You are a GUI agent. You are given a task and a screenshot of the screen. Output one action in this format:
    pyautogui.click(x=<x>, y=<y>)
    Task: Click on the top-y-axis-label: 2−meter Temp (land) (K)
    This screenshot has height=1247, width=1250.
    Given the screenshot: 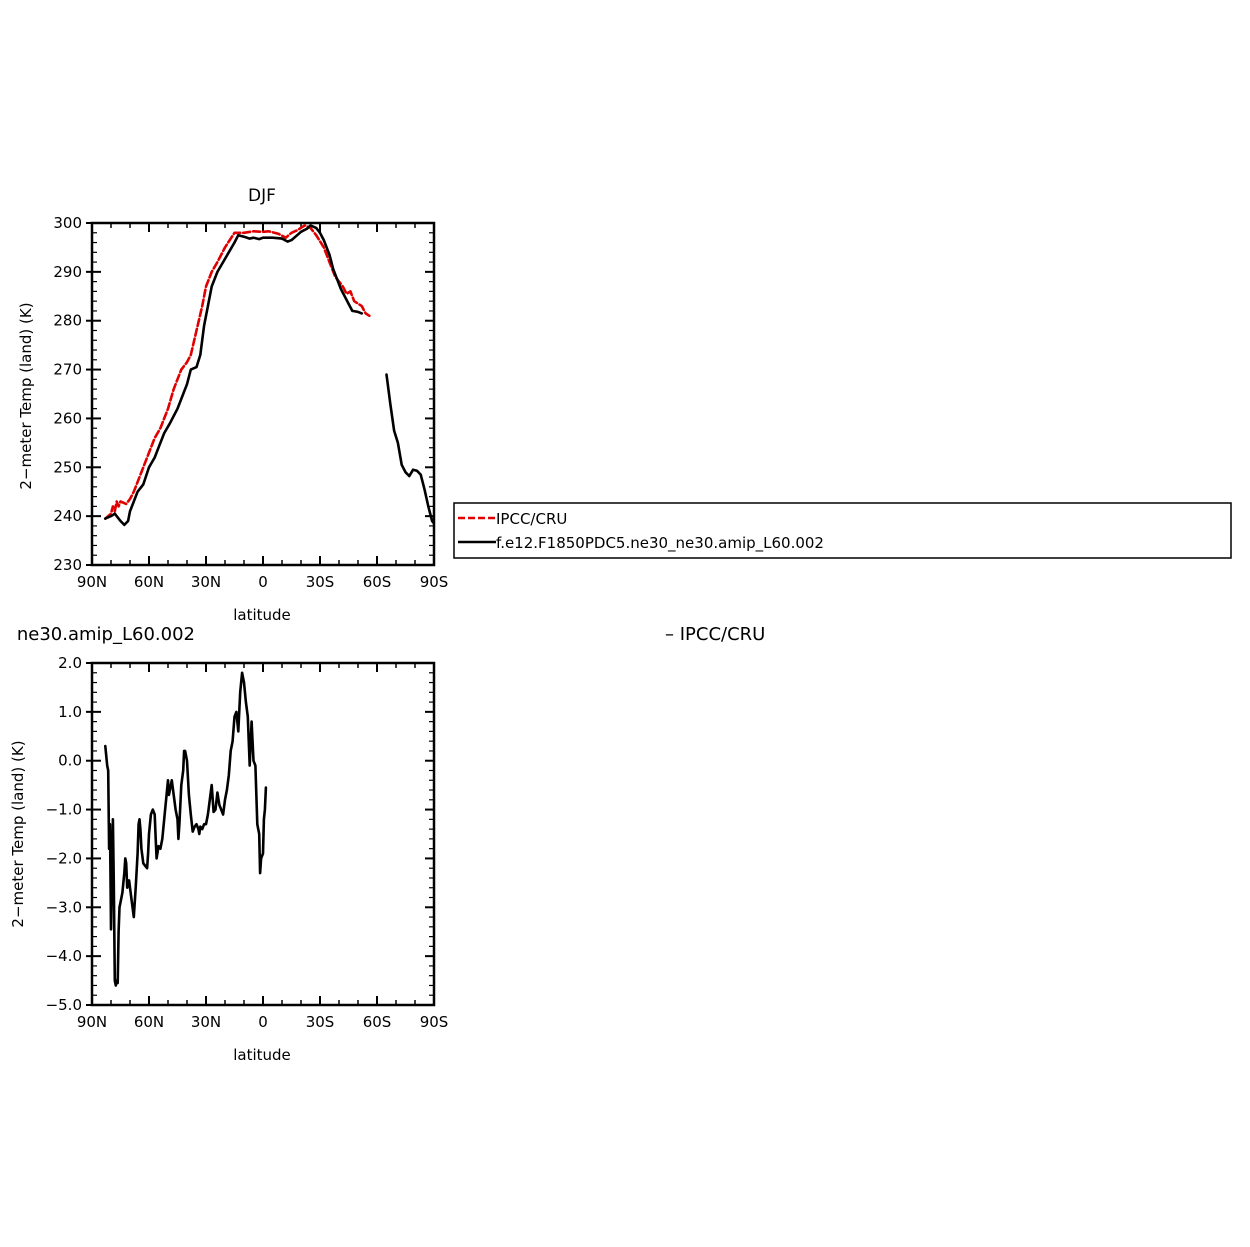 What is the action you would take?
    pyautogui.click(x=26, y=395)
    